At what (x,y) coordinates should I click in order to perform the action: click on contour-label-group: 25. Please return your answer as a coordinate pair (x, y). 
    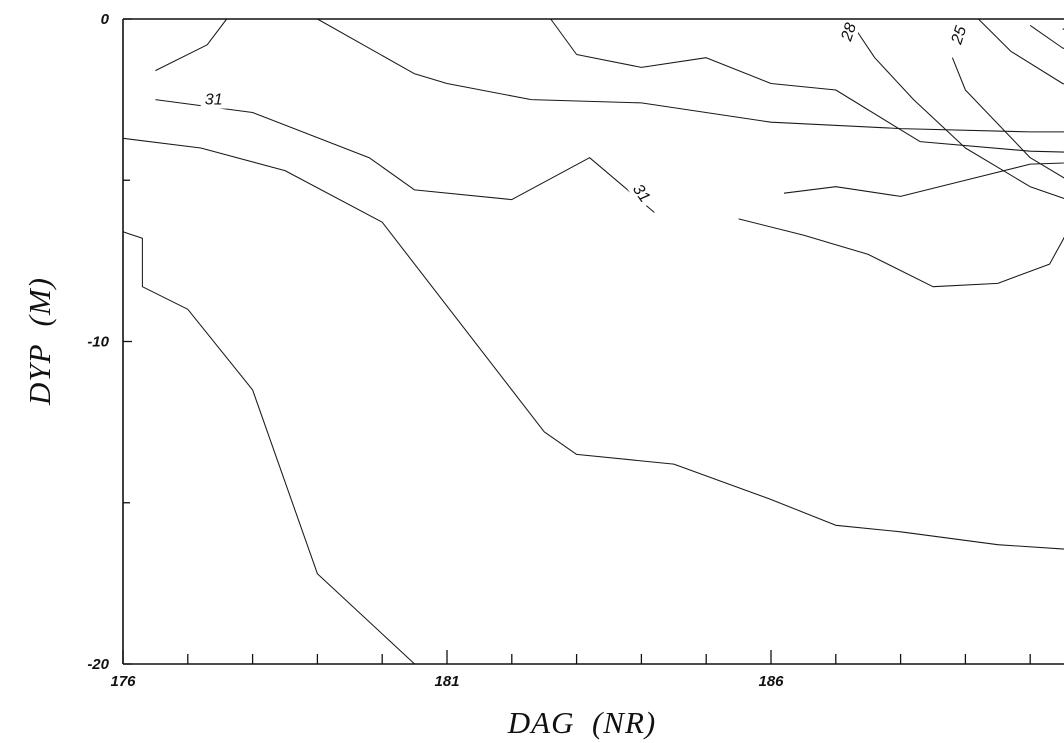
    Looking at the image, I should click on (958, 35).